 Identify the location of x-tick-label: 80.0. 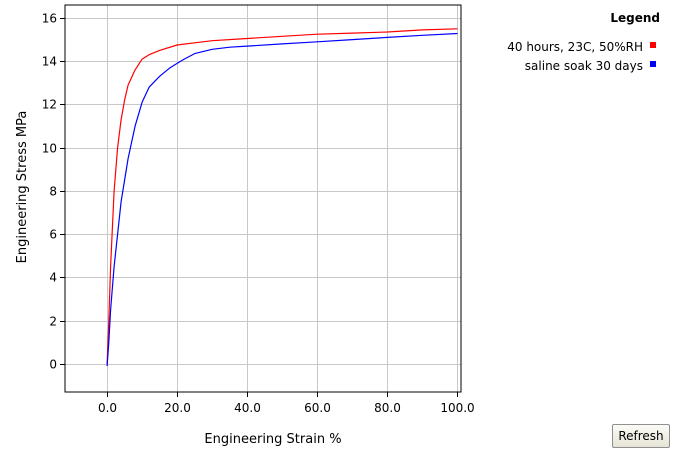
(387, 408).